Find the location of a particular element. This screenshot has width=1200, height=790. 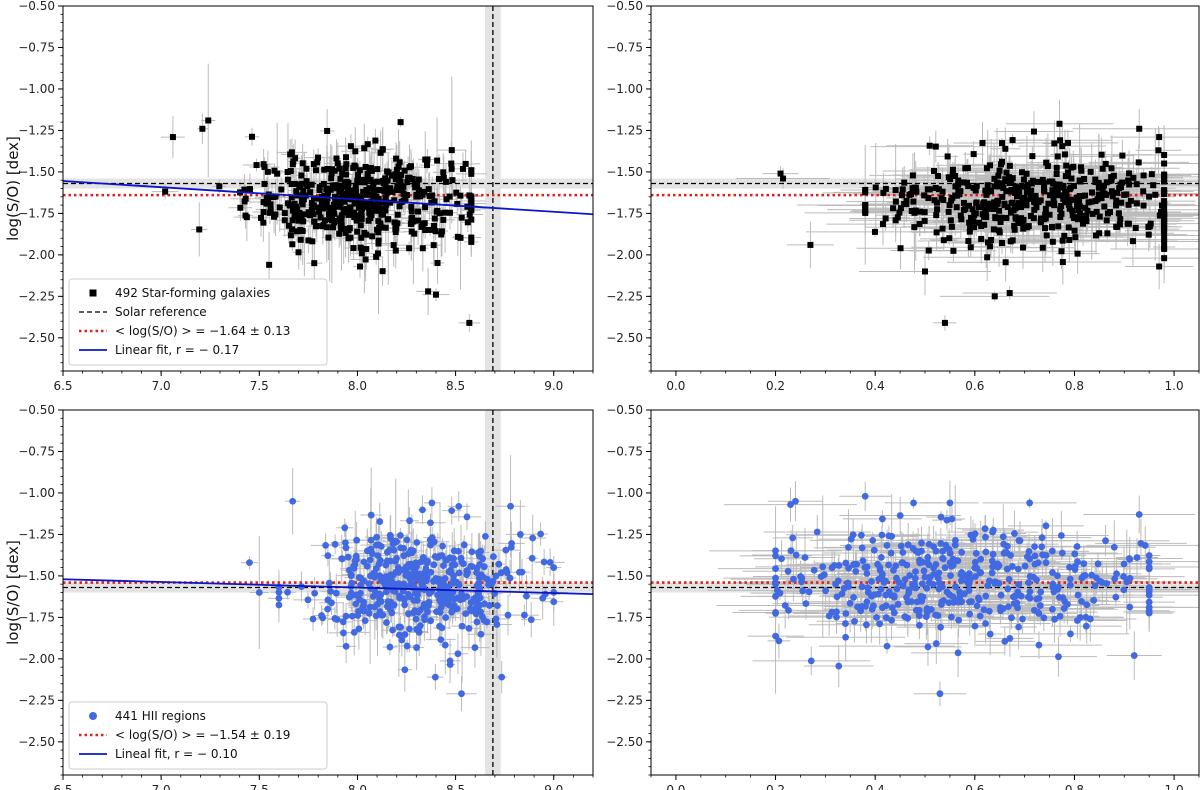

y-tick-label: −2.50 is located at coordinates (36, 338).